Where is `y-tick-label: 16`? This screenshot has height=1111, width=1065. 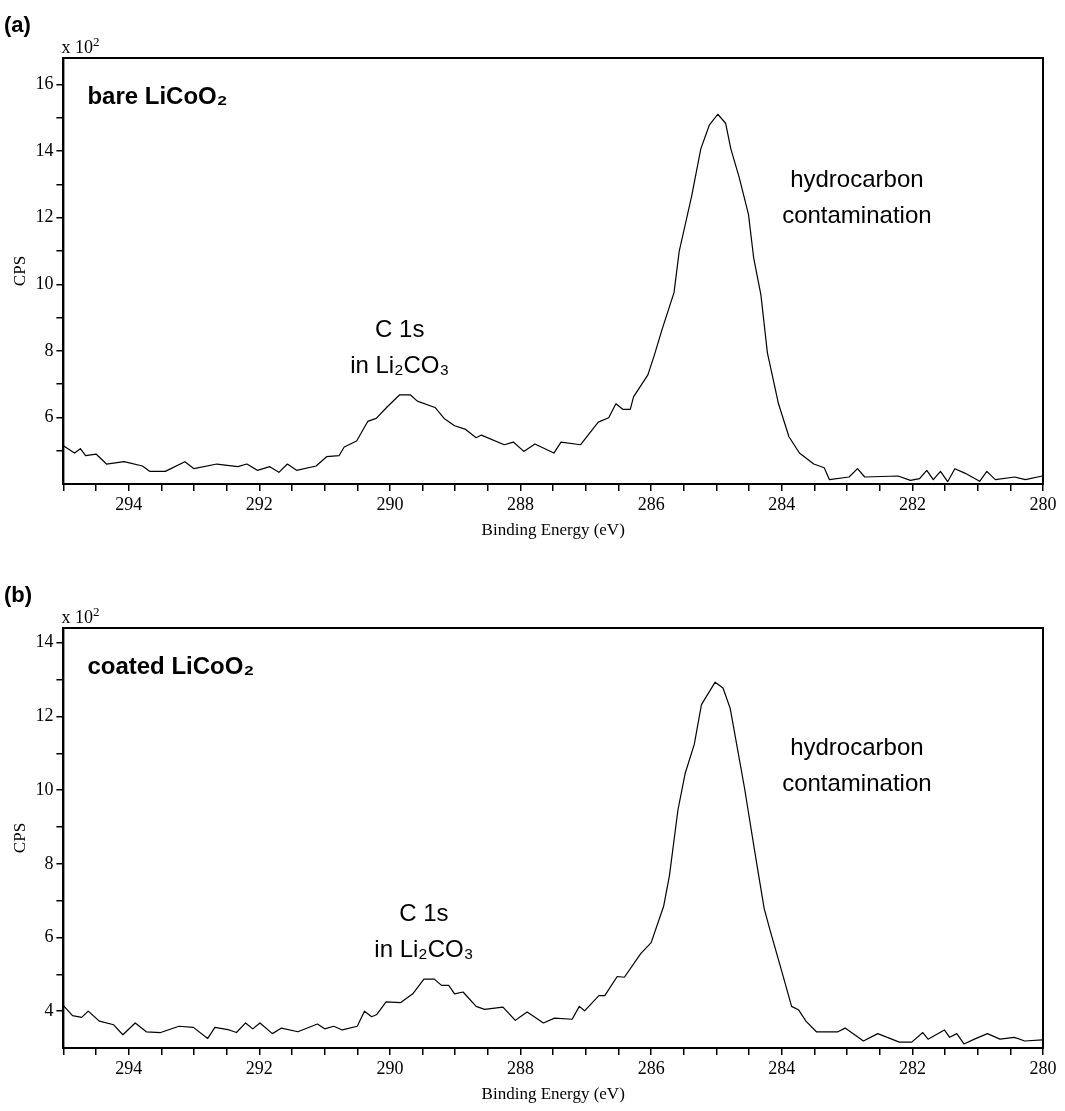 y-tick-label: 16 is located at coordinates (44, 83).